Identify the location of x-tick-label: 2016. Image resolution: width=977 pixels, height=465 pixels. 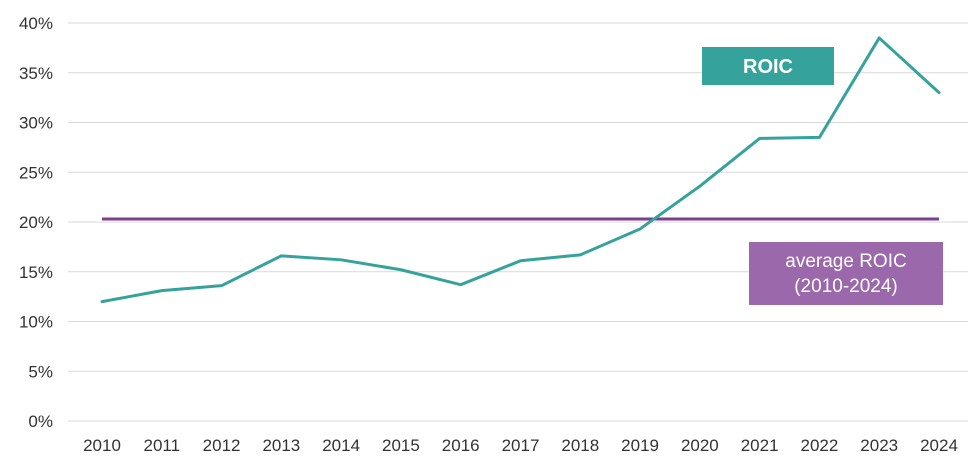
(461, 445).